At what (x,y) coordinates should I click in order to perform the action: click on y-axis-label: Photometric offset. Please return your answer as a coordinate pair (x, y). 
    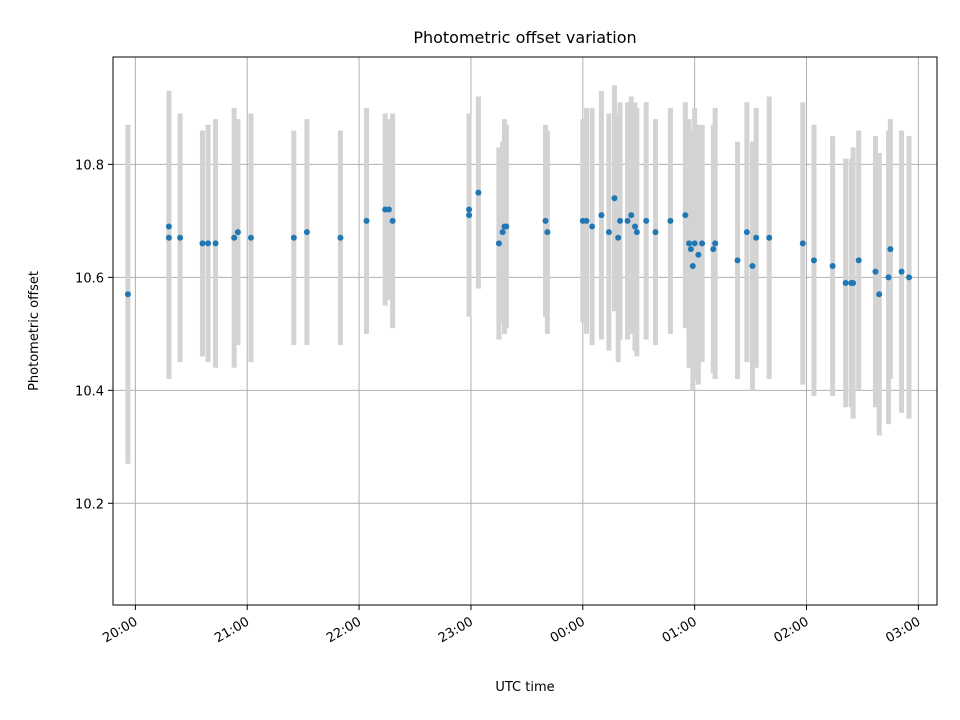
    Looking at the image, I should click on (34, 331).